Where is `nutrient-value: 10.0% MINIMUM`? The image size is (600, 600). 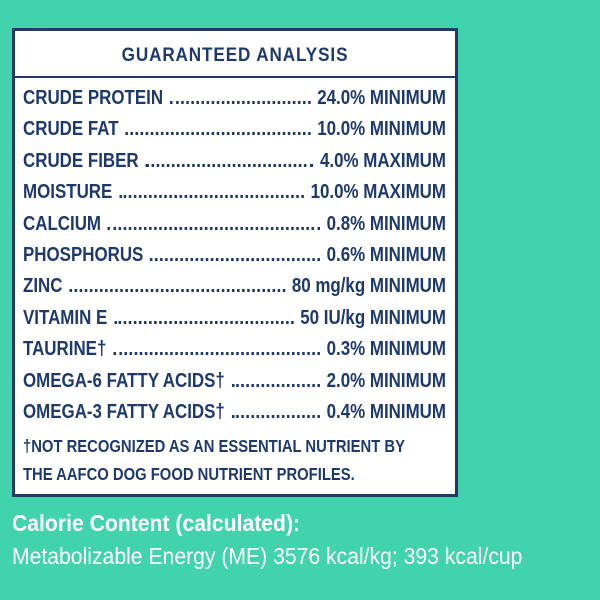
nutrient-value: 10.0% MINIMUM is located at coordinates (381, 129).